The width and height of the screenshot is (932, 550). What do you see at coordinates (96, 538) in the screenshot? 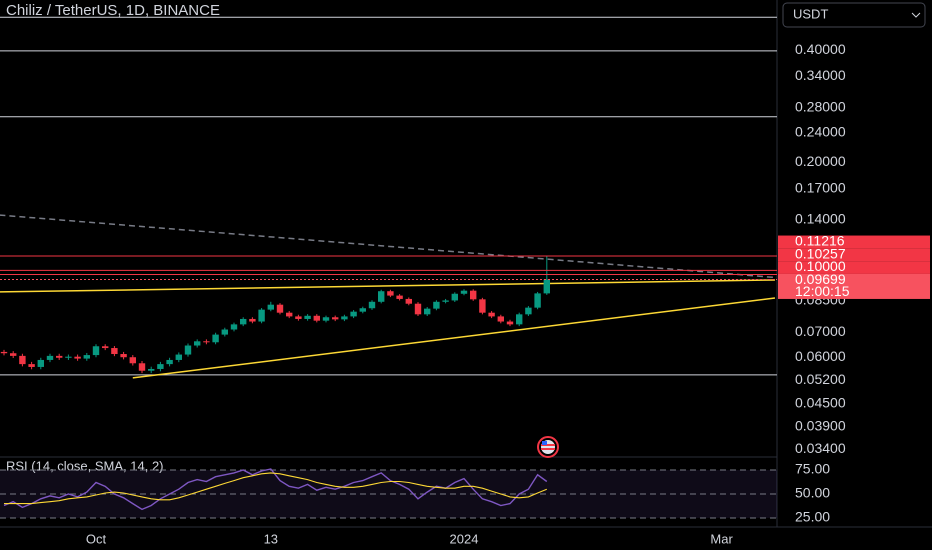
I see `x-tick-label: Oct` at bounding box center [96, 538].